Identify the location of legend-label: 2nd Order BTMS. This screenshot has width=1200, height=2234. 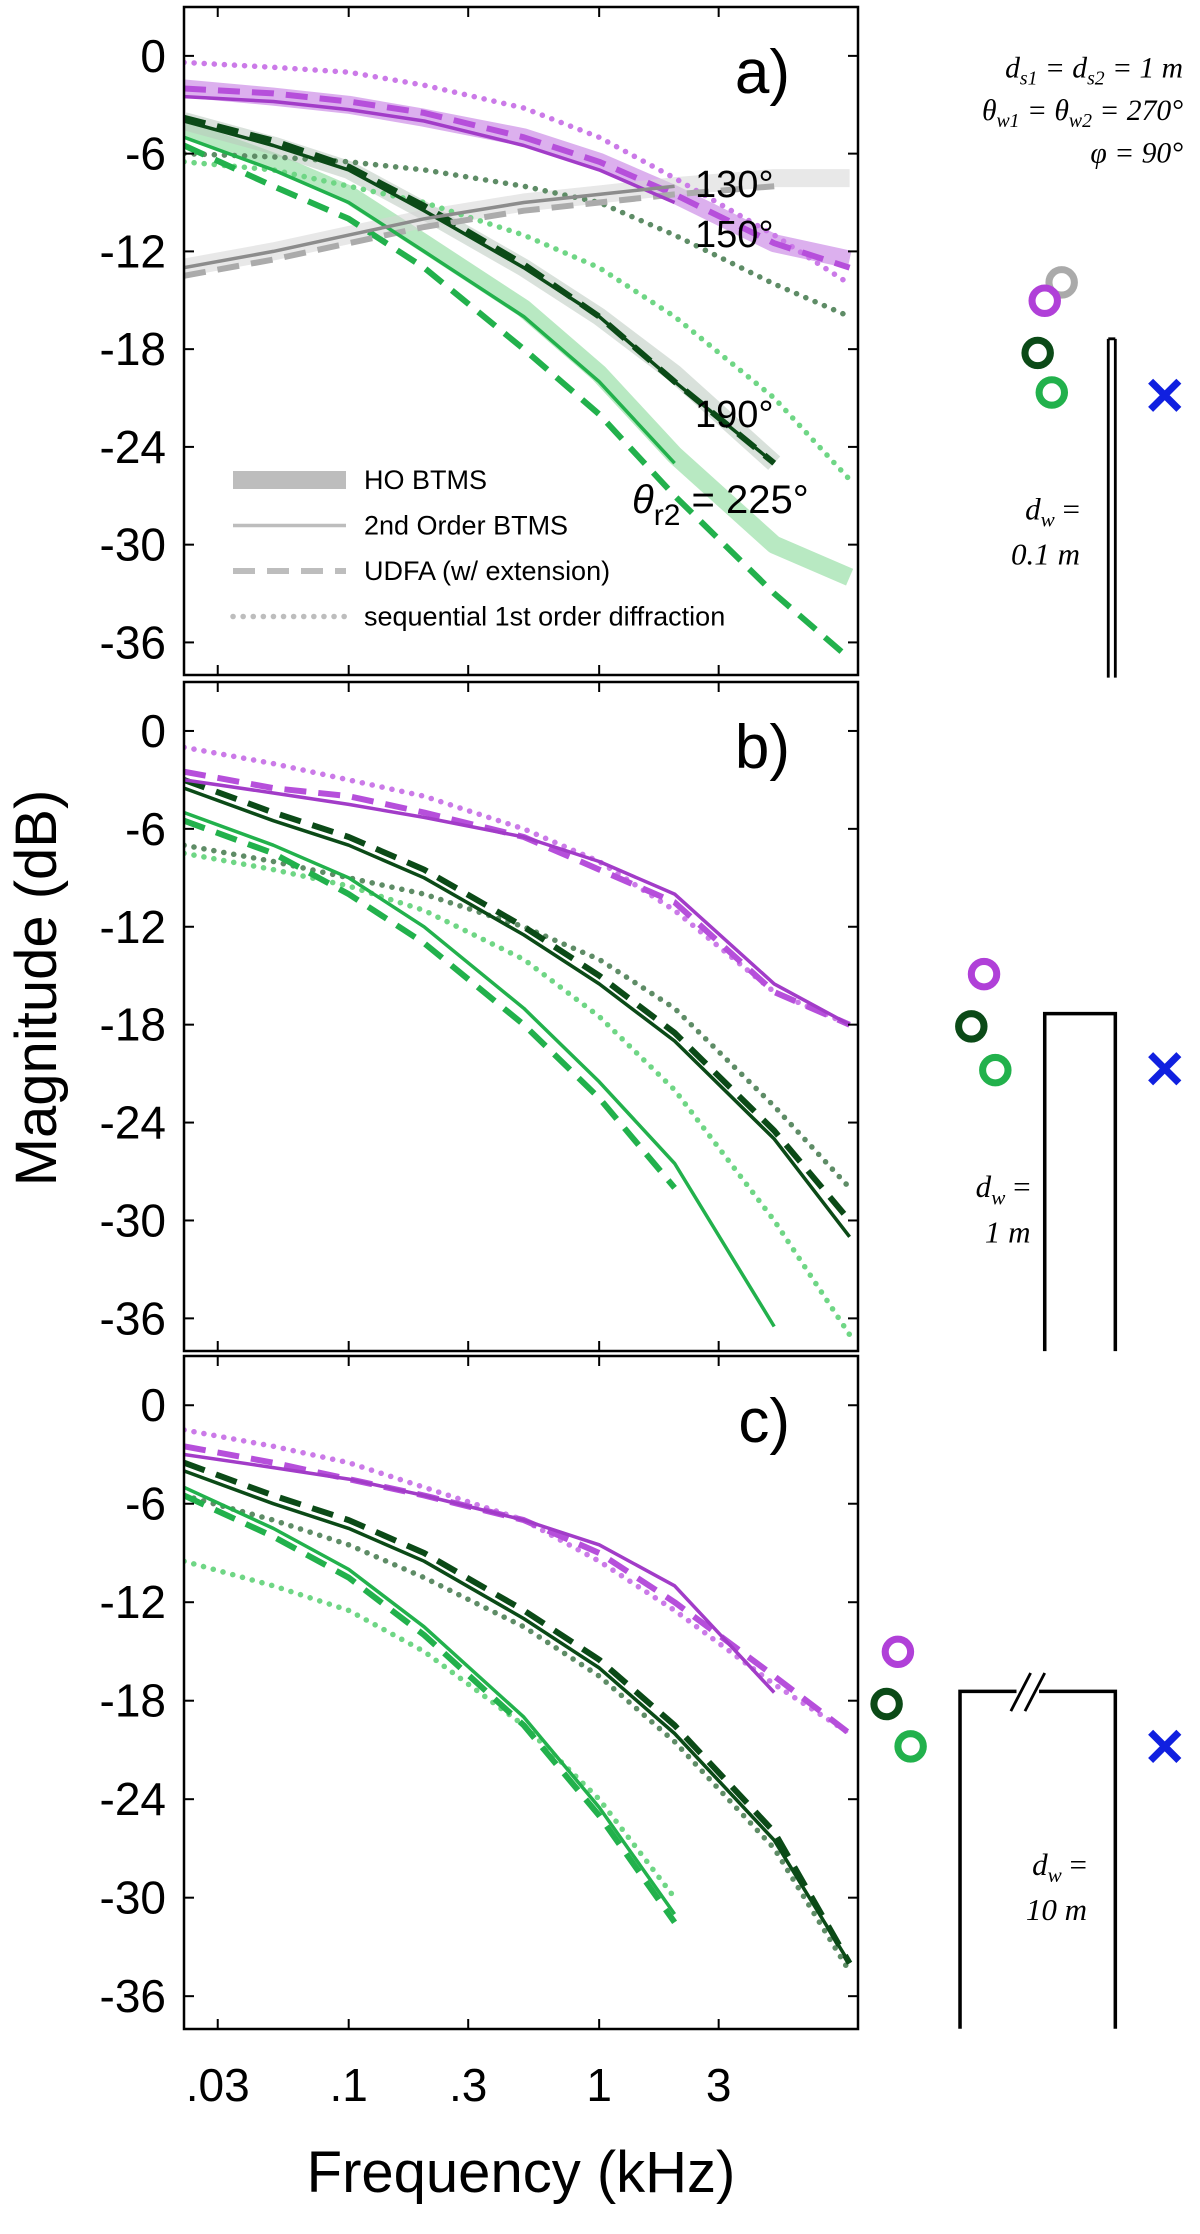
(466, 526).